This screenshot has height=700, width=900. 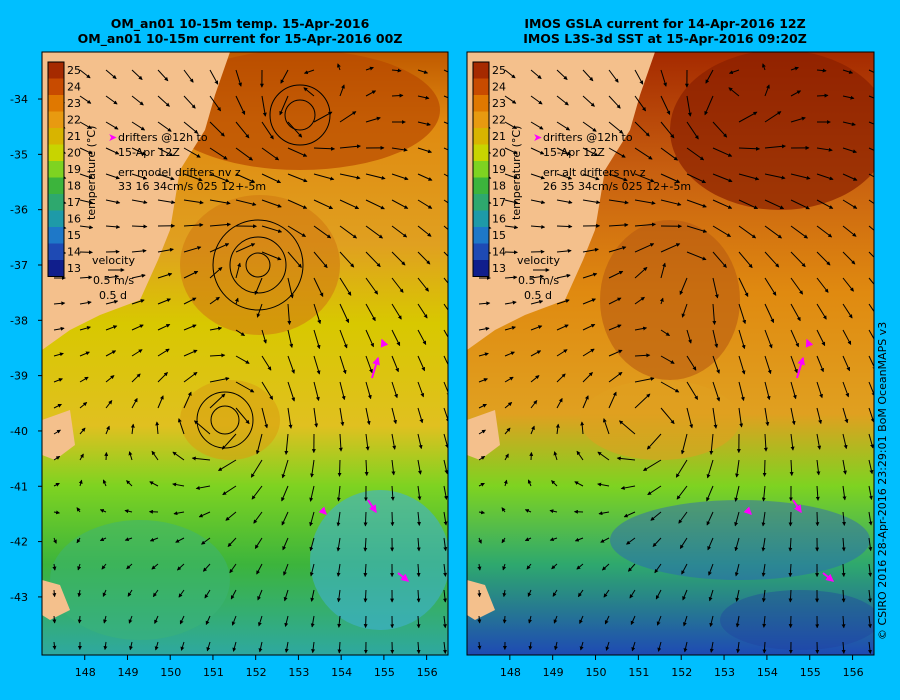 I want to click on left-colorbar-tick: 13, so click(x=74, y=268).